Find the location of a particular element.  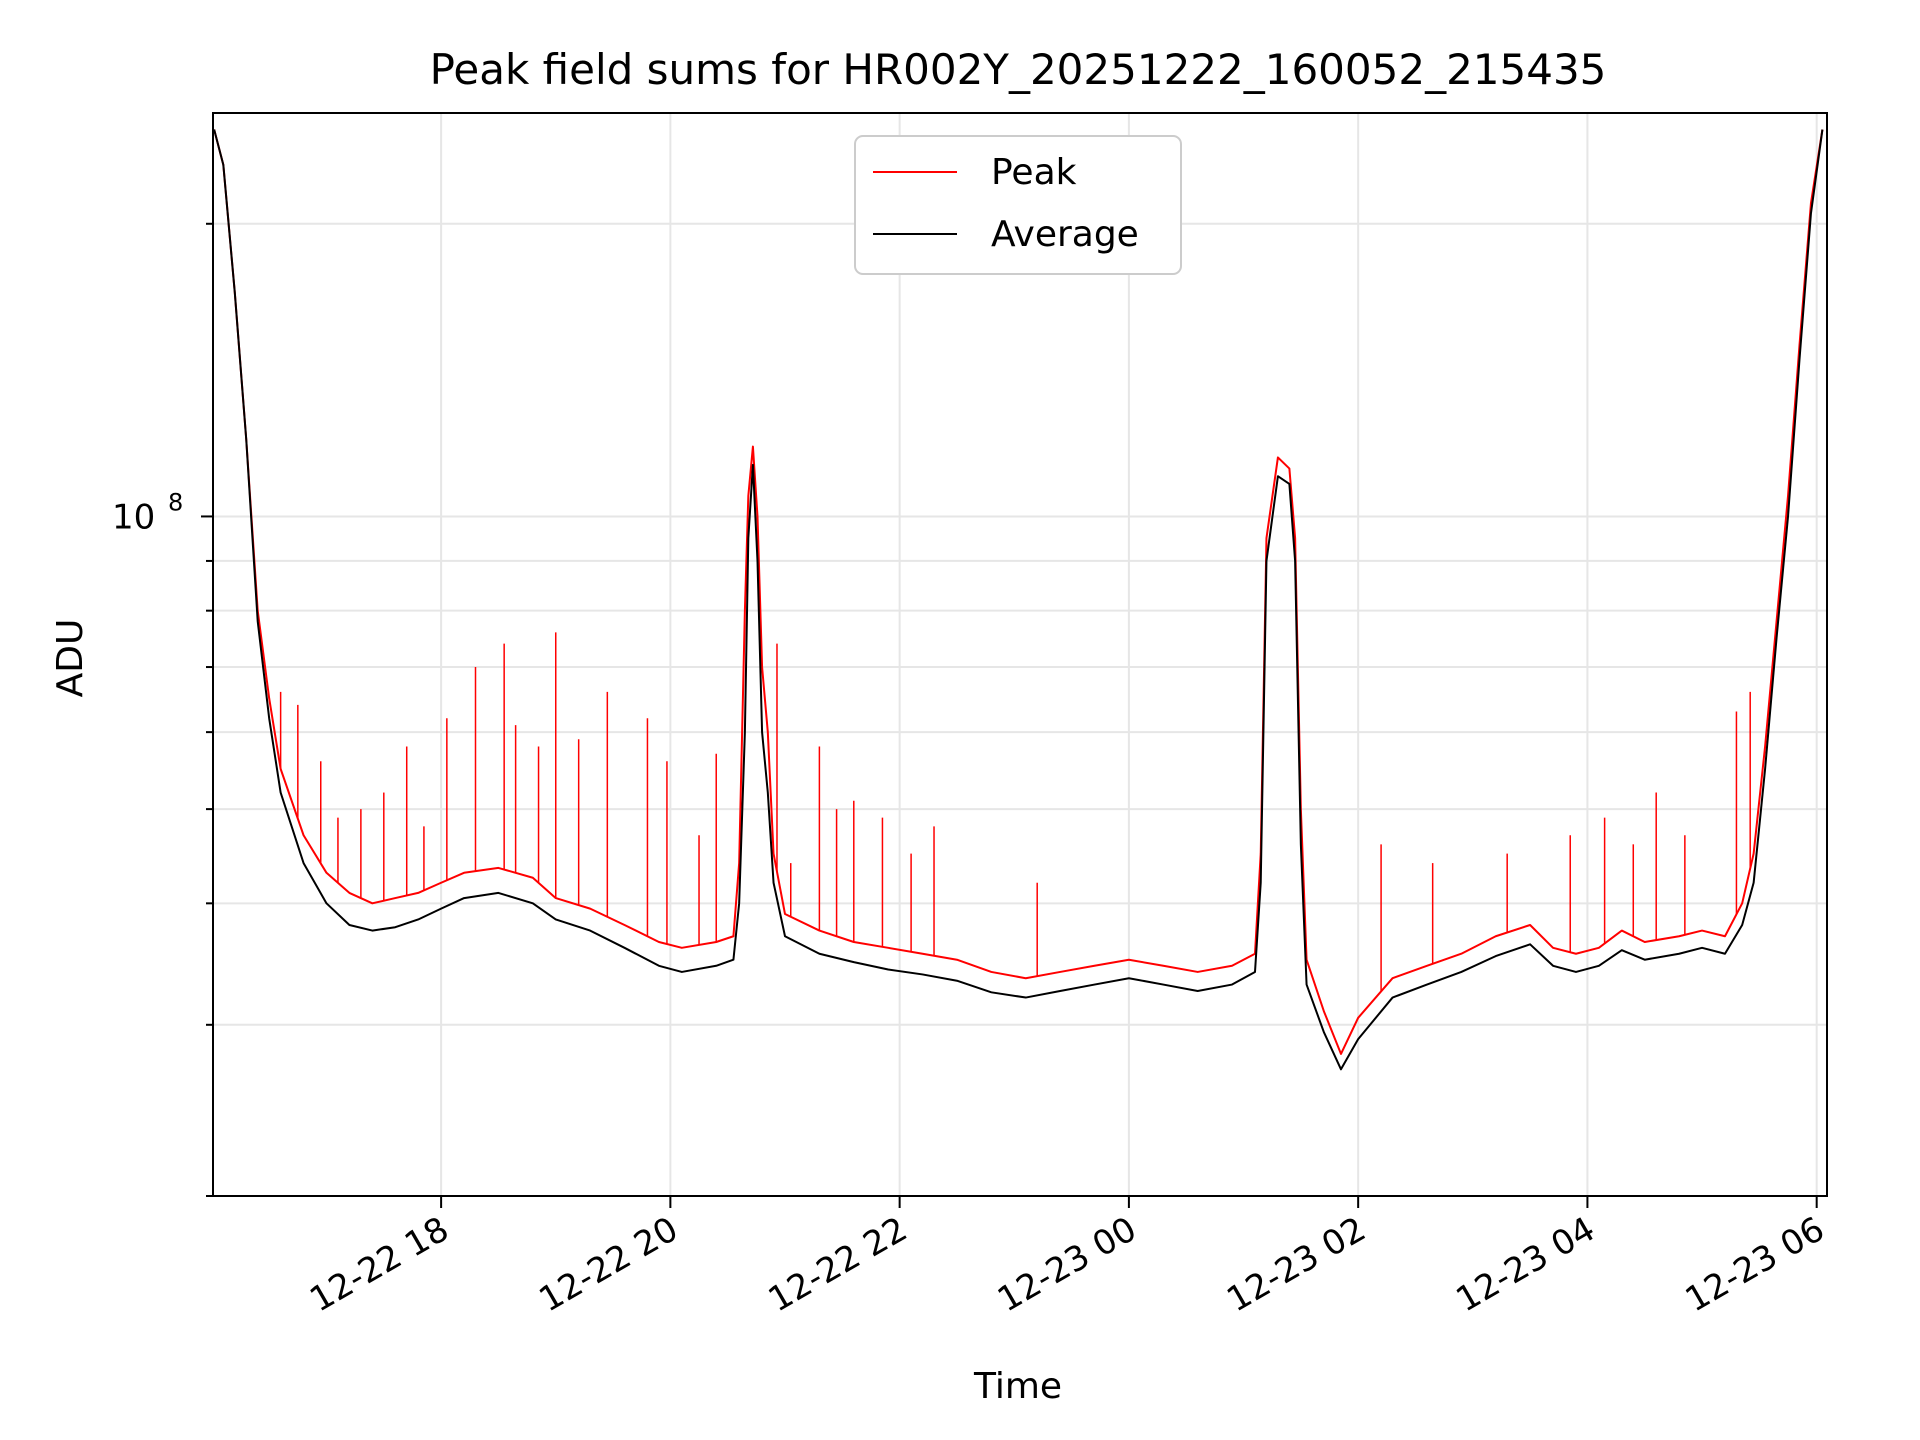

legend-label-average: Average is located at coordinates (1065, 234).